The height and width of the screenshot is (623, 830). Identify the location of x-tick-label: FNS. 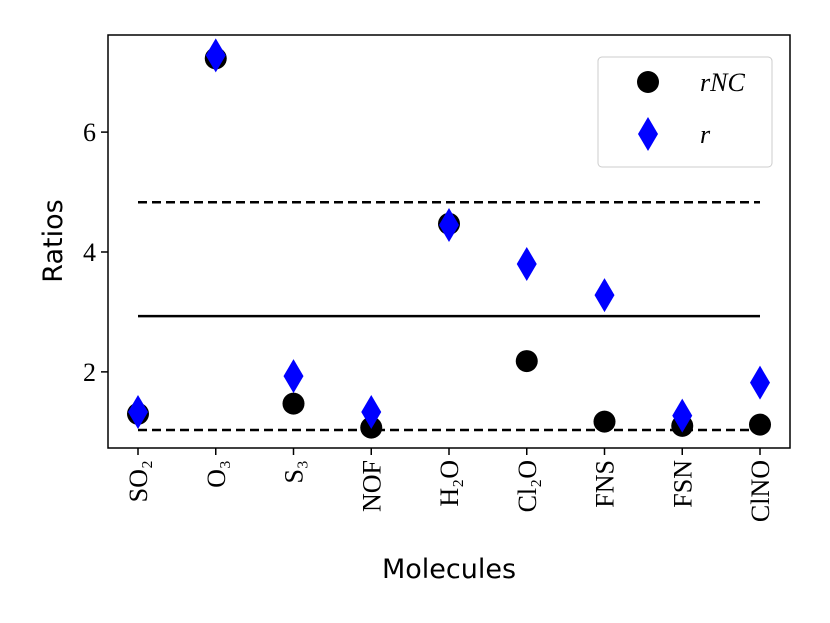
(605, 484).